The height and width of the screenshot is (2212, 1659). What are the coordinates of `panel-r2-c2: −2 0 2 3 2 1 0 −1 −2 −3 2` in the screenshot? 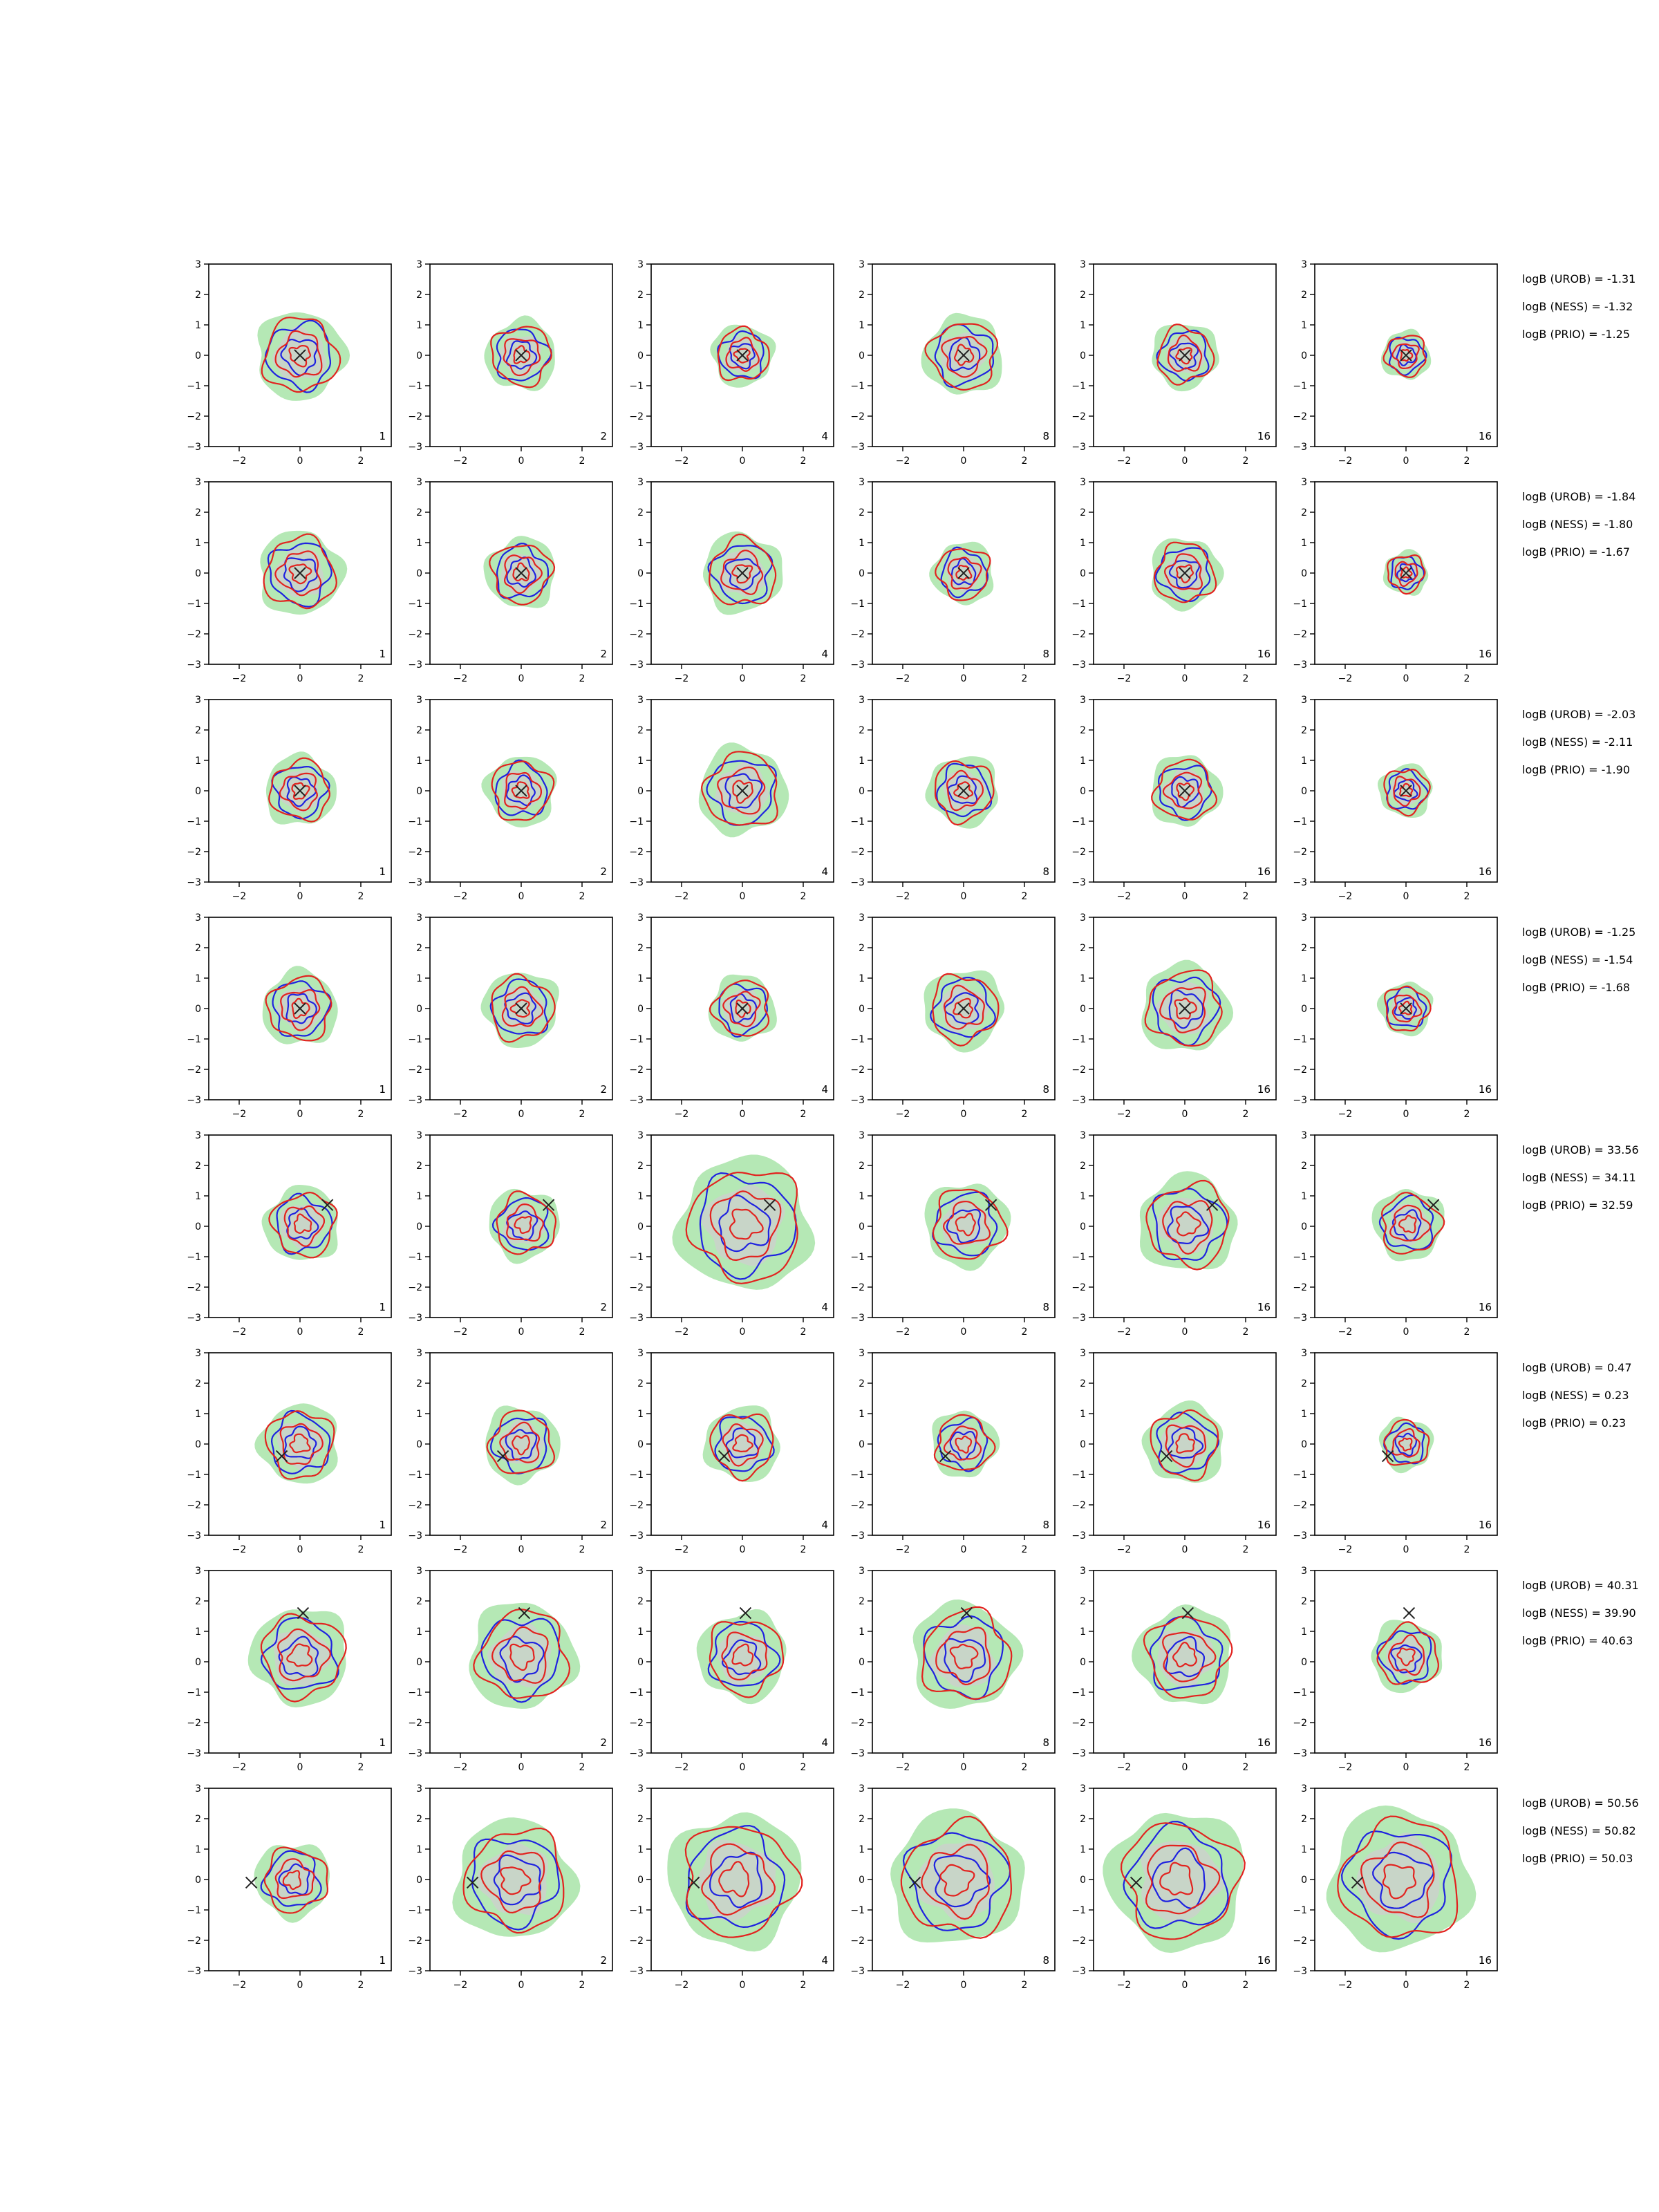 It's located at (510, 581).